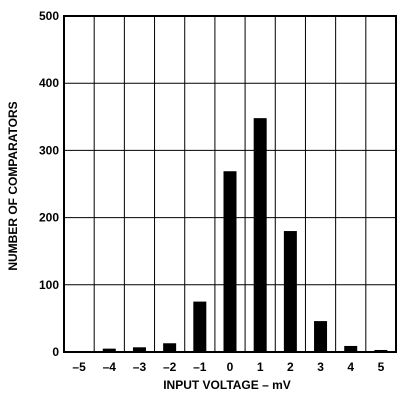 The height and width of the screenshot is (397, 398). Describe the element at coordinates (227, 385) in the screenshot. I see `x-axis-label: INPUT VOLTAGE – mV` at that location.